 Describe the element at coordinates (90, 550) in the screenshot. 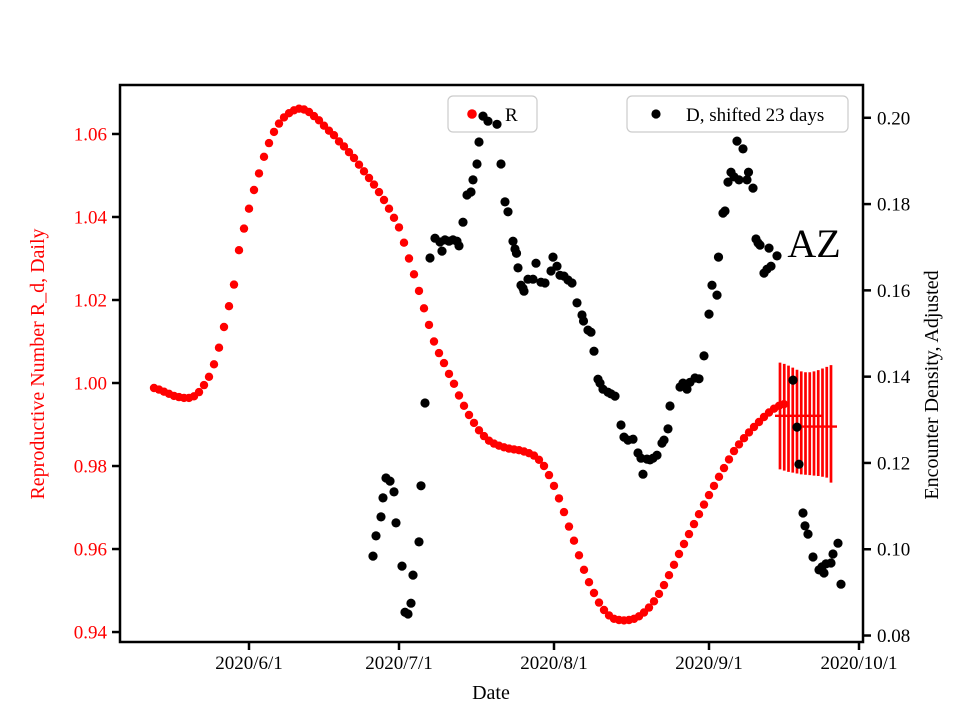

I see `left-tick-label: 0.96` at that location.